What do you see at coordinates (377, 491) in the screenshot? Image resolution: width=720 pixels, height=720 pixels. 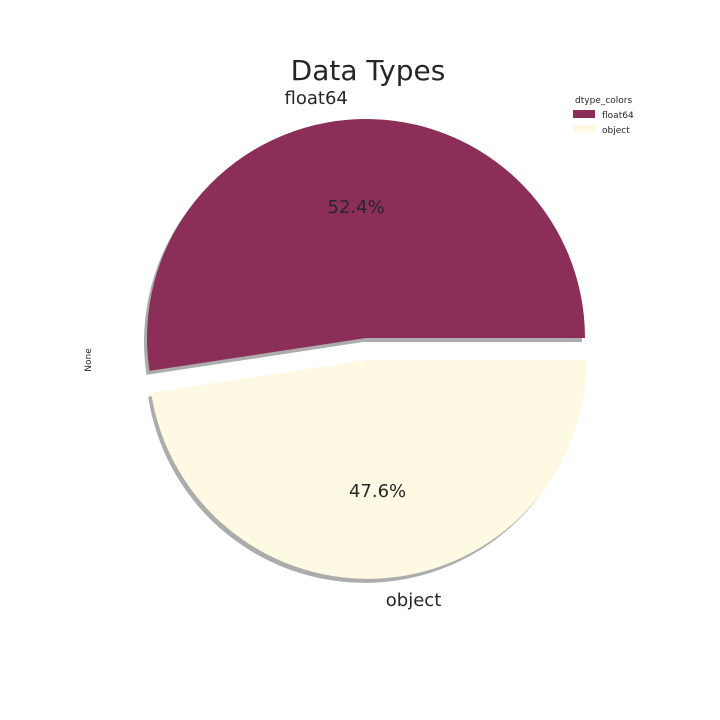 I see `slice-percent-label-object: 47.6%` at bounding box center [377, 491].